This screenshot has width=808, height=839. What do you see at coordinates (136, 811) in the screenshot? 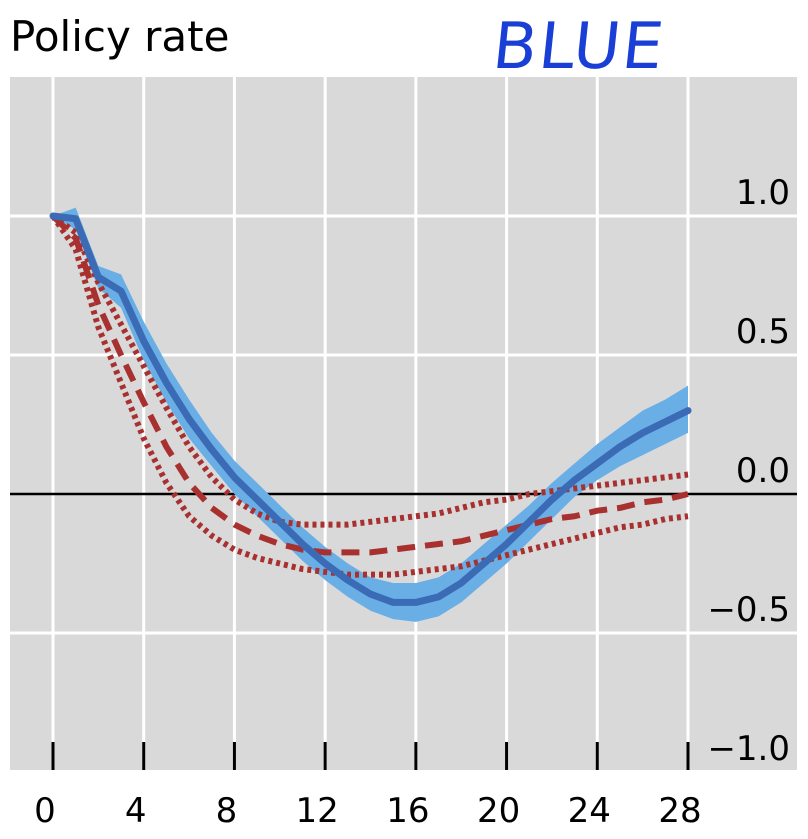
I see `x-tick-label: 4` at bounding box center [136, 811].